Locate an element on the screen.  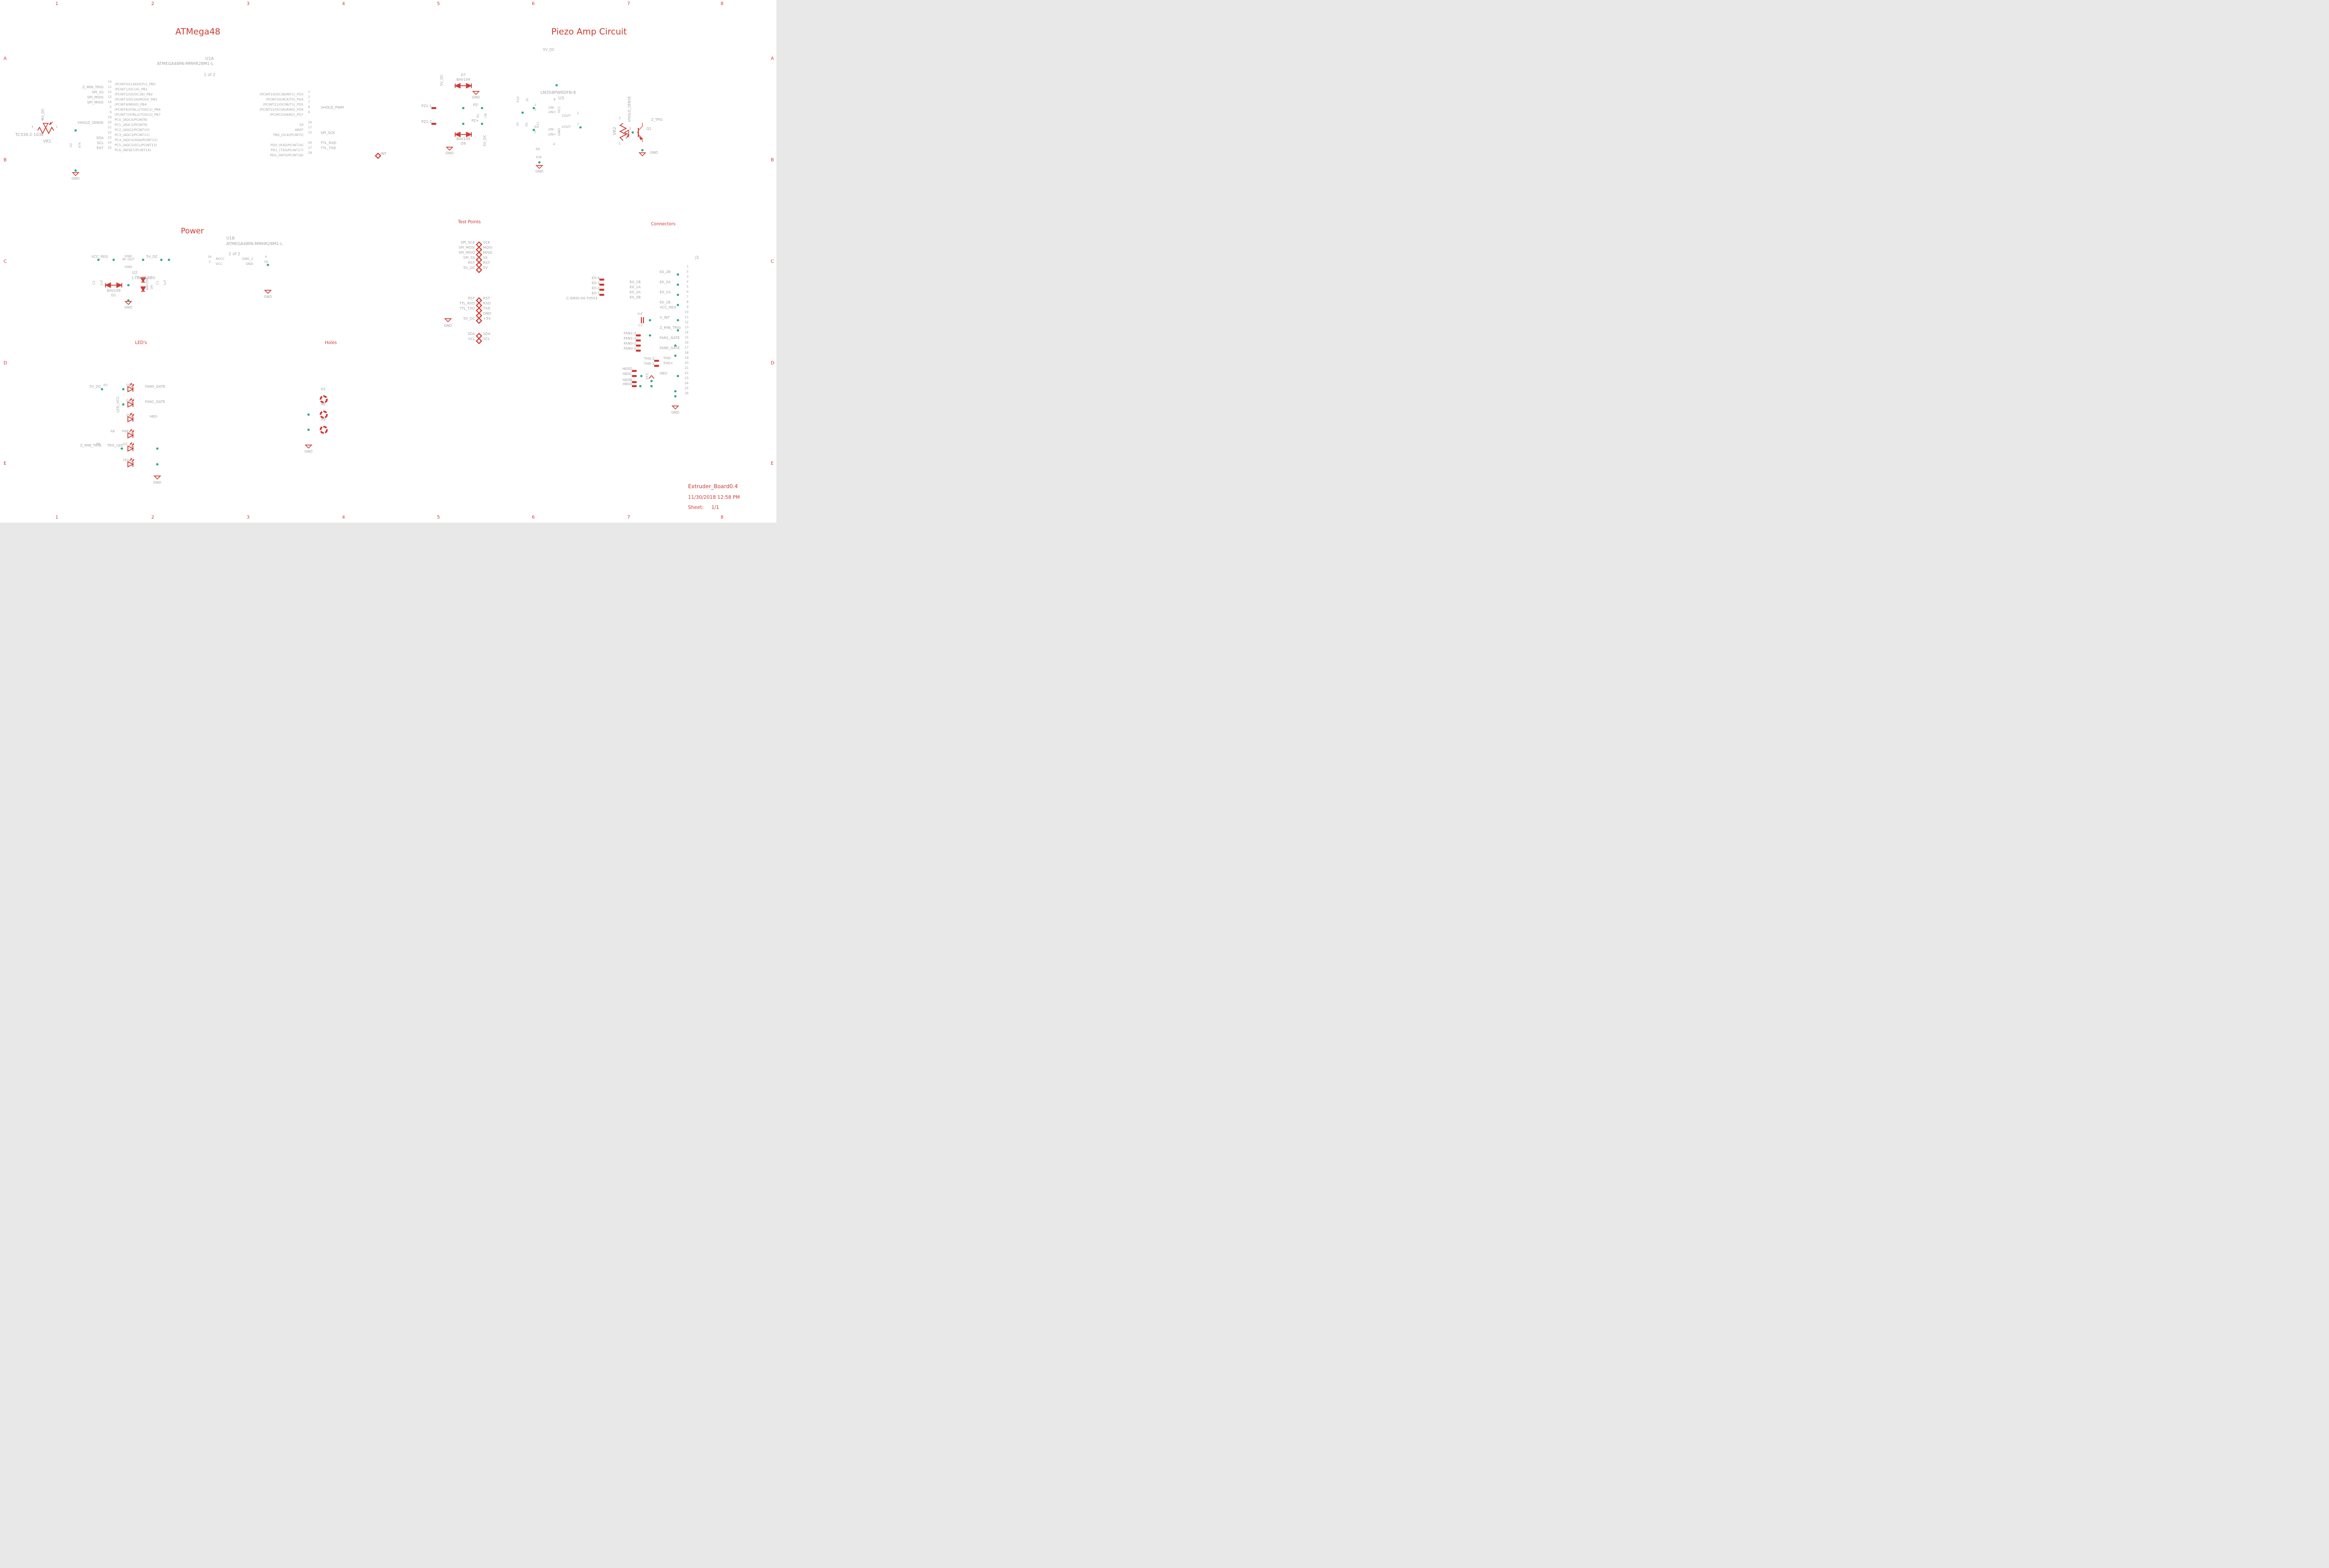
pin-number: 17 is located at coordinates (310, 127).